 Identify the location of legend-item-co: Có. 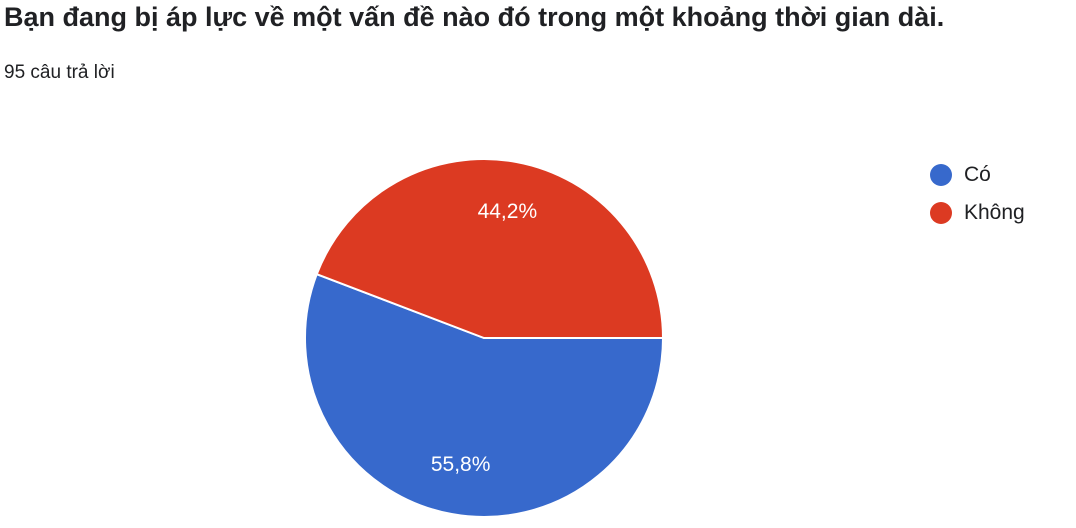
(977, 175).